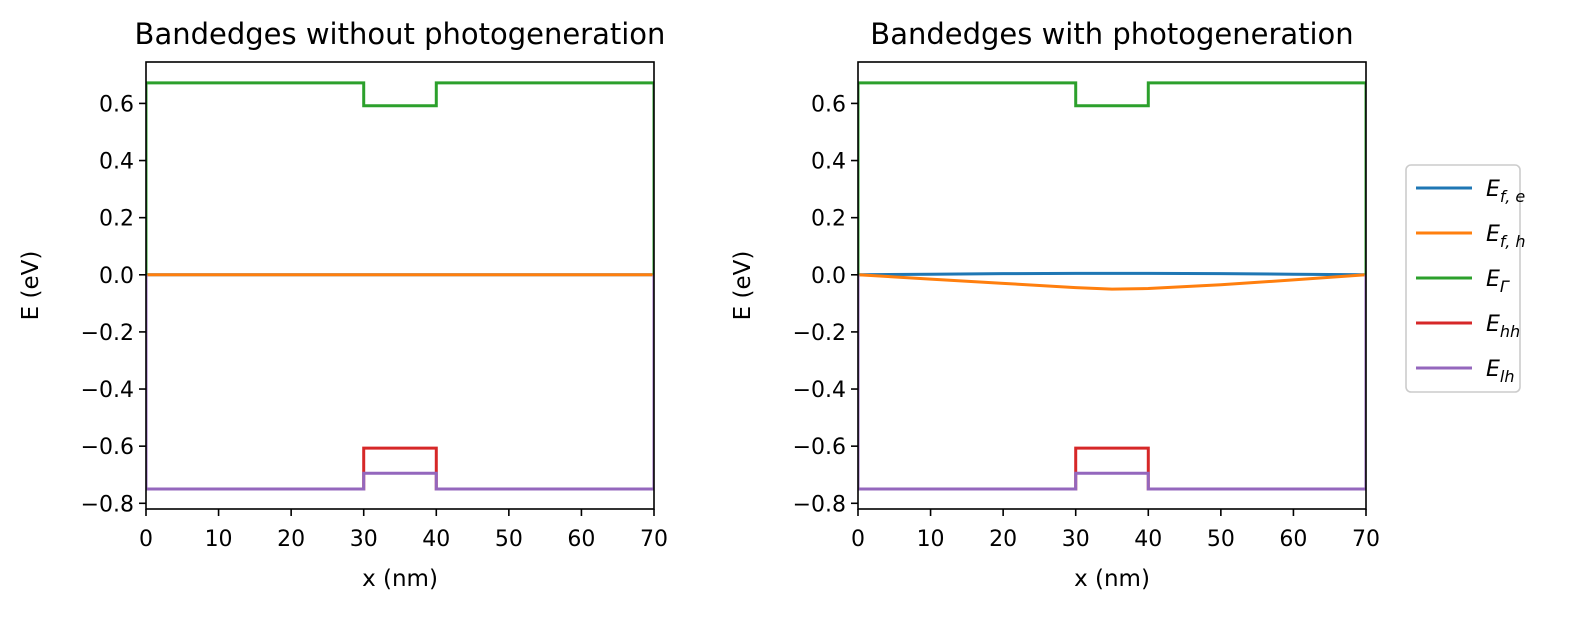 The image size is (1593, 622). Describe the element at coordinates (1506, 236) in the screenshot. I see `legend-label: Ef, h` at that location.